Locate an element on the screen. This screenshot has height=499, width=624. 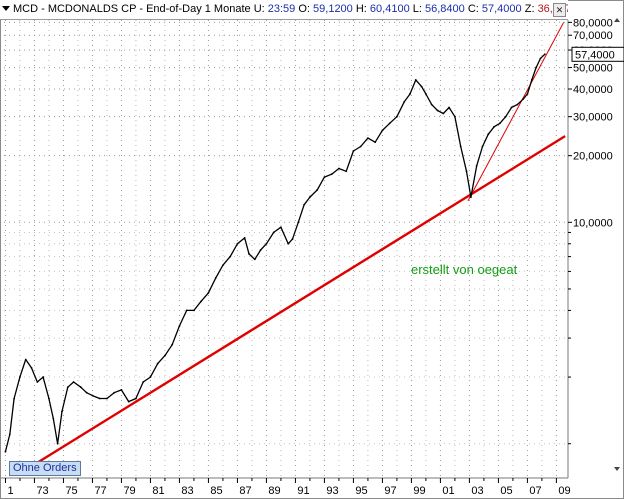
x-tick-label: 03 is located at coordinates (477, 491).